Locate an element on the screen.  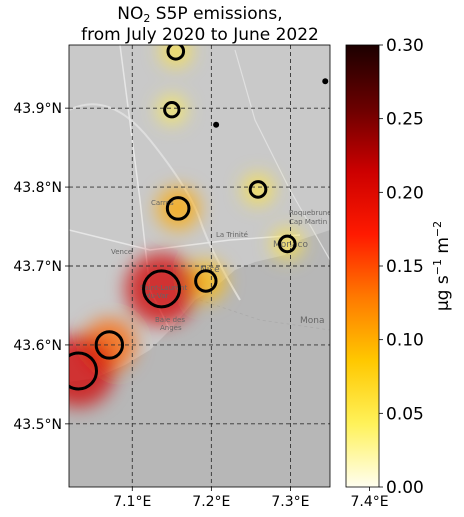
map-river is located at coordinates (155, 202).